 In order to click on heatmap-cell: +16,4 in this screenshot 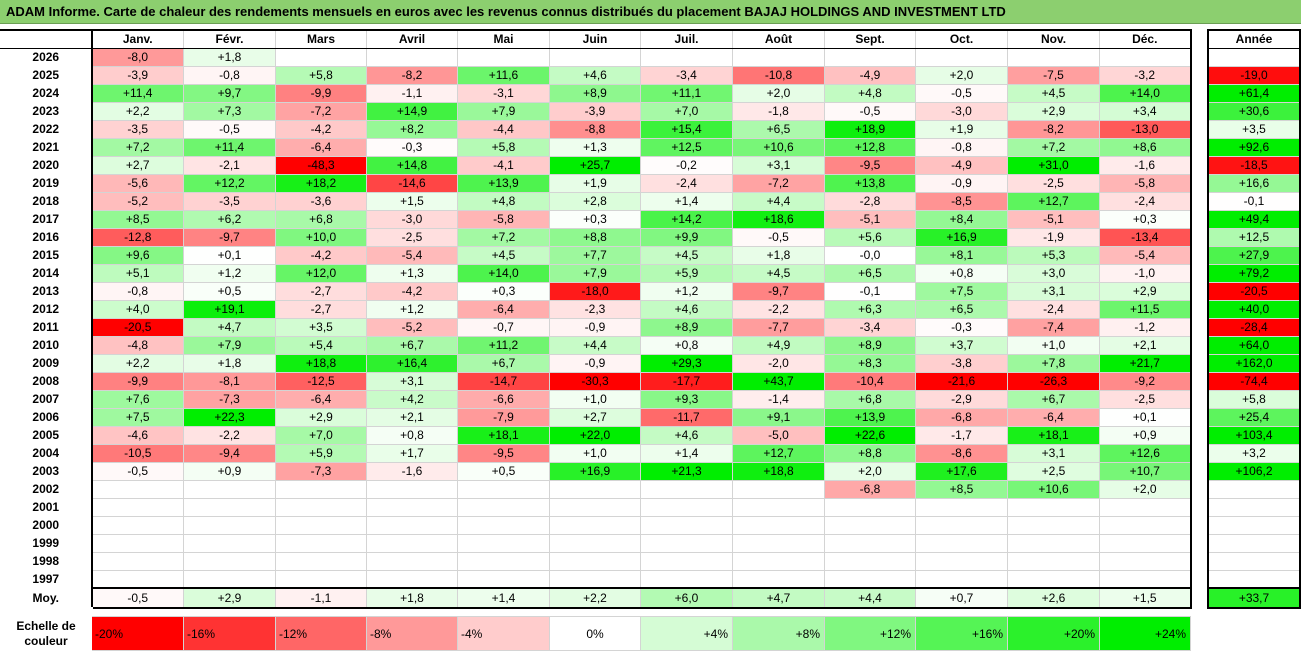, I will do `click(412, 363)`.